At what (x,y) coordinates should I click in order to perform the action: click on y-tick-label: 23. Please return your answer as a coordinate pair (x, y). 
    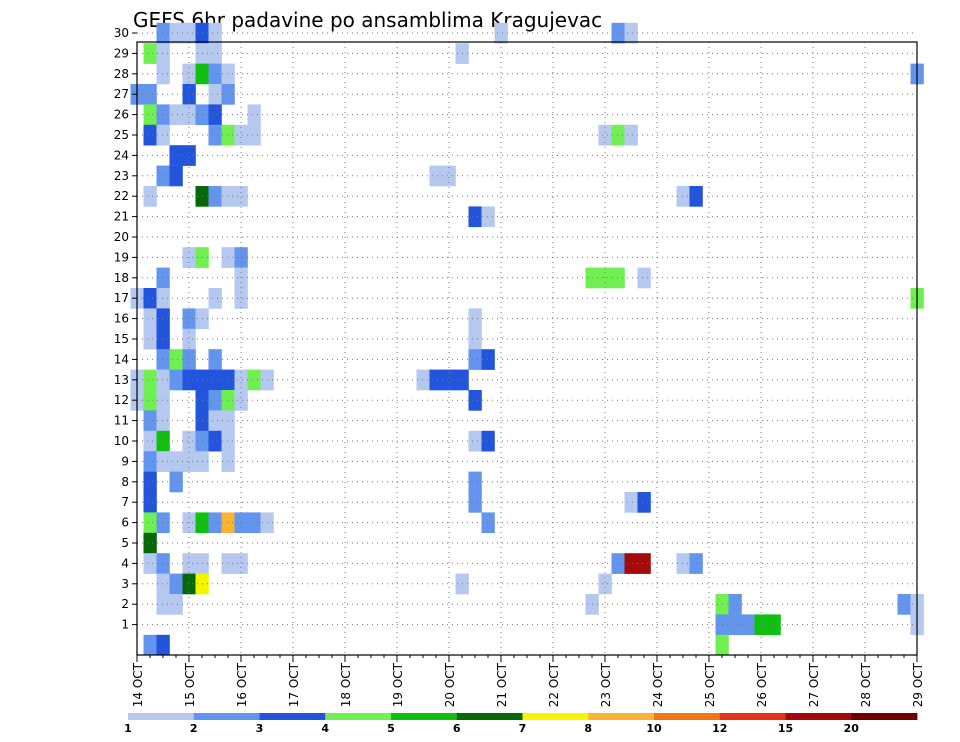
    Looking at the image, I should click on (121, 176).